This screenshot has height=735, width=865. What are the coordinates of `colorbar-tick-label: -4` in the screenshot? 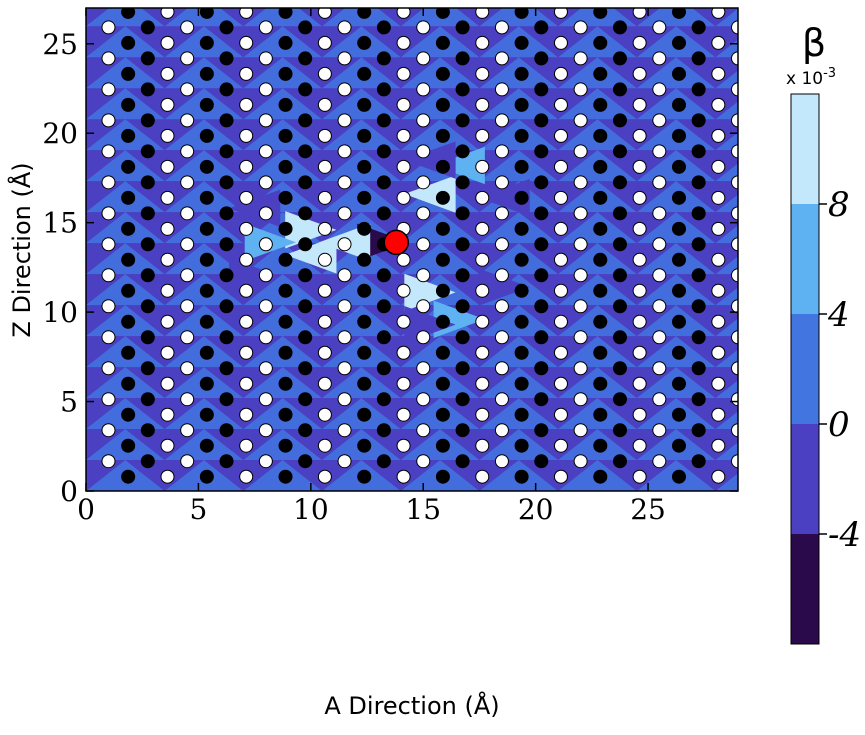 It's located at (844, 535).